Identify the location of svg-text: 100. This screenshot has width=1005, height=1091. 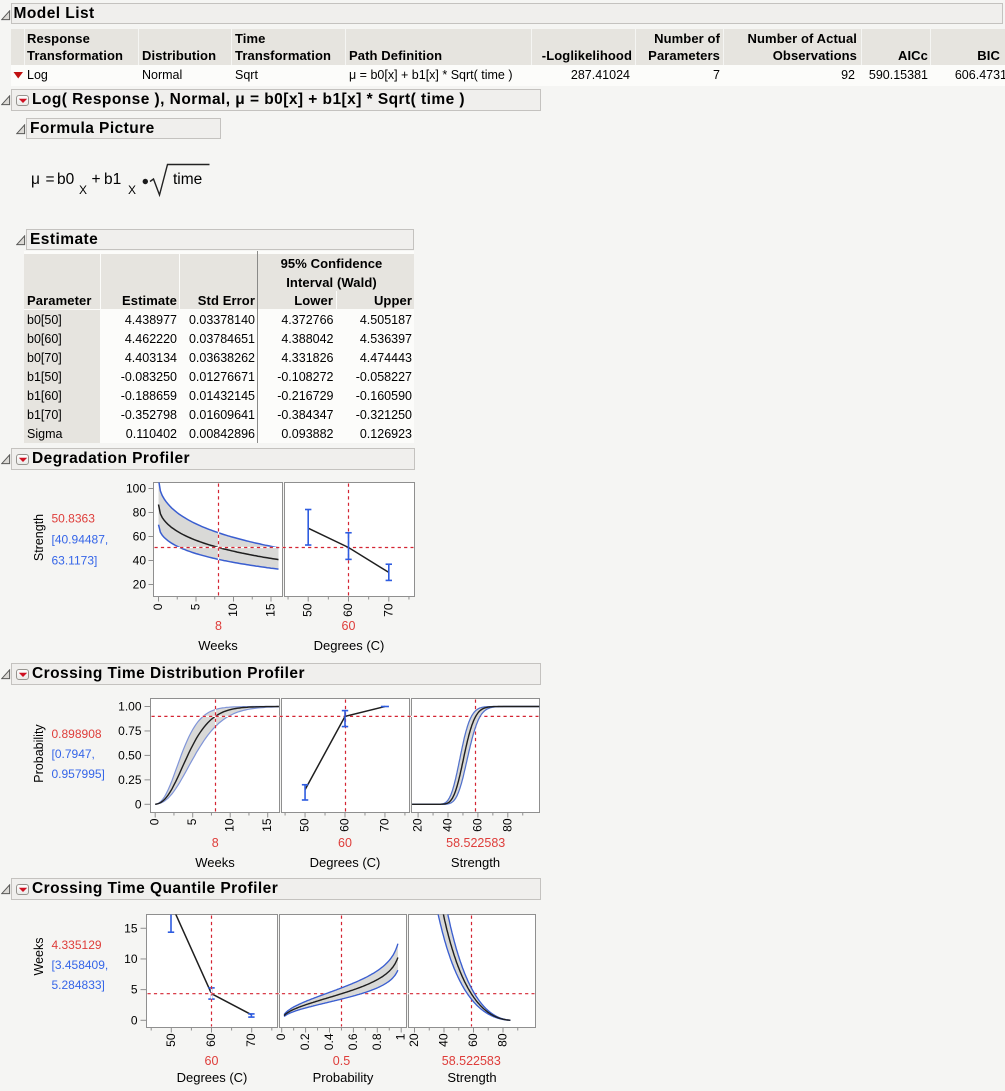
(136, 489).